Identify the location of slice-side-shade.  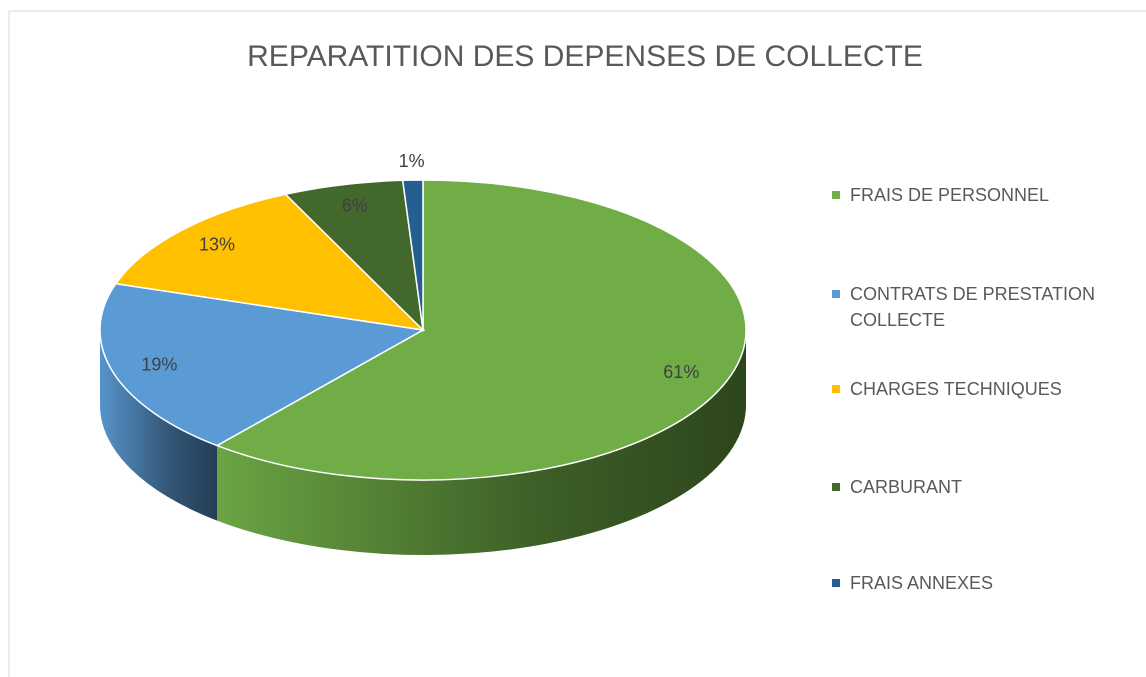
(158, 425).